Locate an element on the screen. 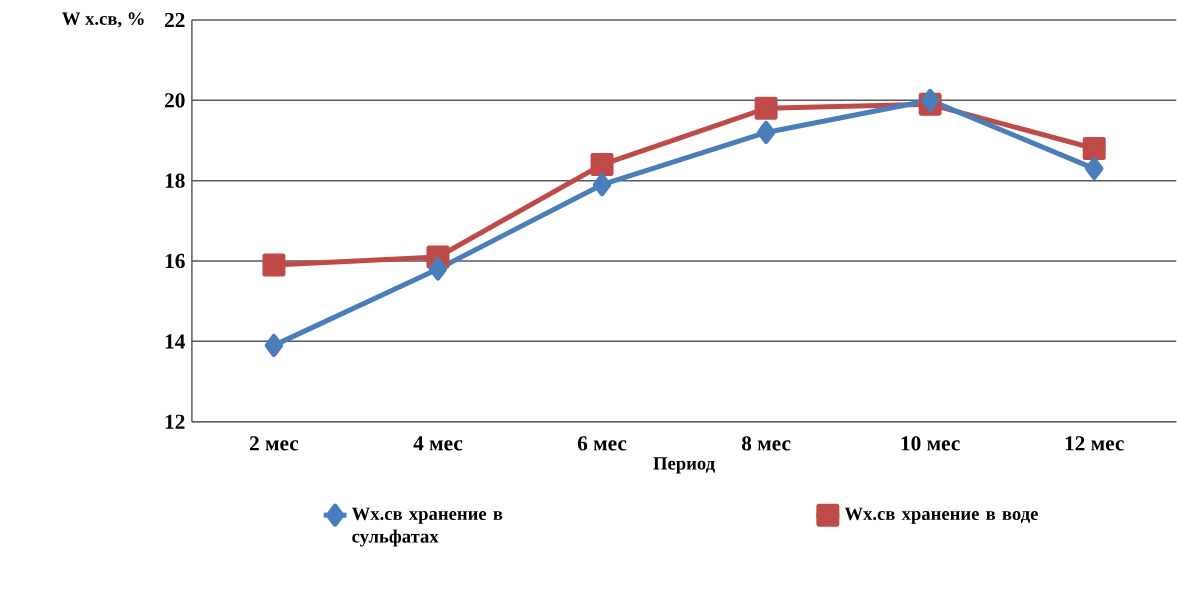 The image size is (1177, 609). y-tick-label: 22 is located at coordinates (174, 20).